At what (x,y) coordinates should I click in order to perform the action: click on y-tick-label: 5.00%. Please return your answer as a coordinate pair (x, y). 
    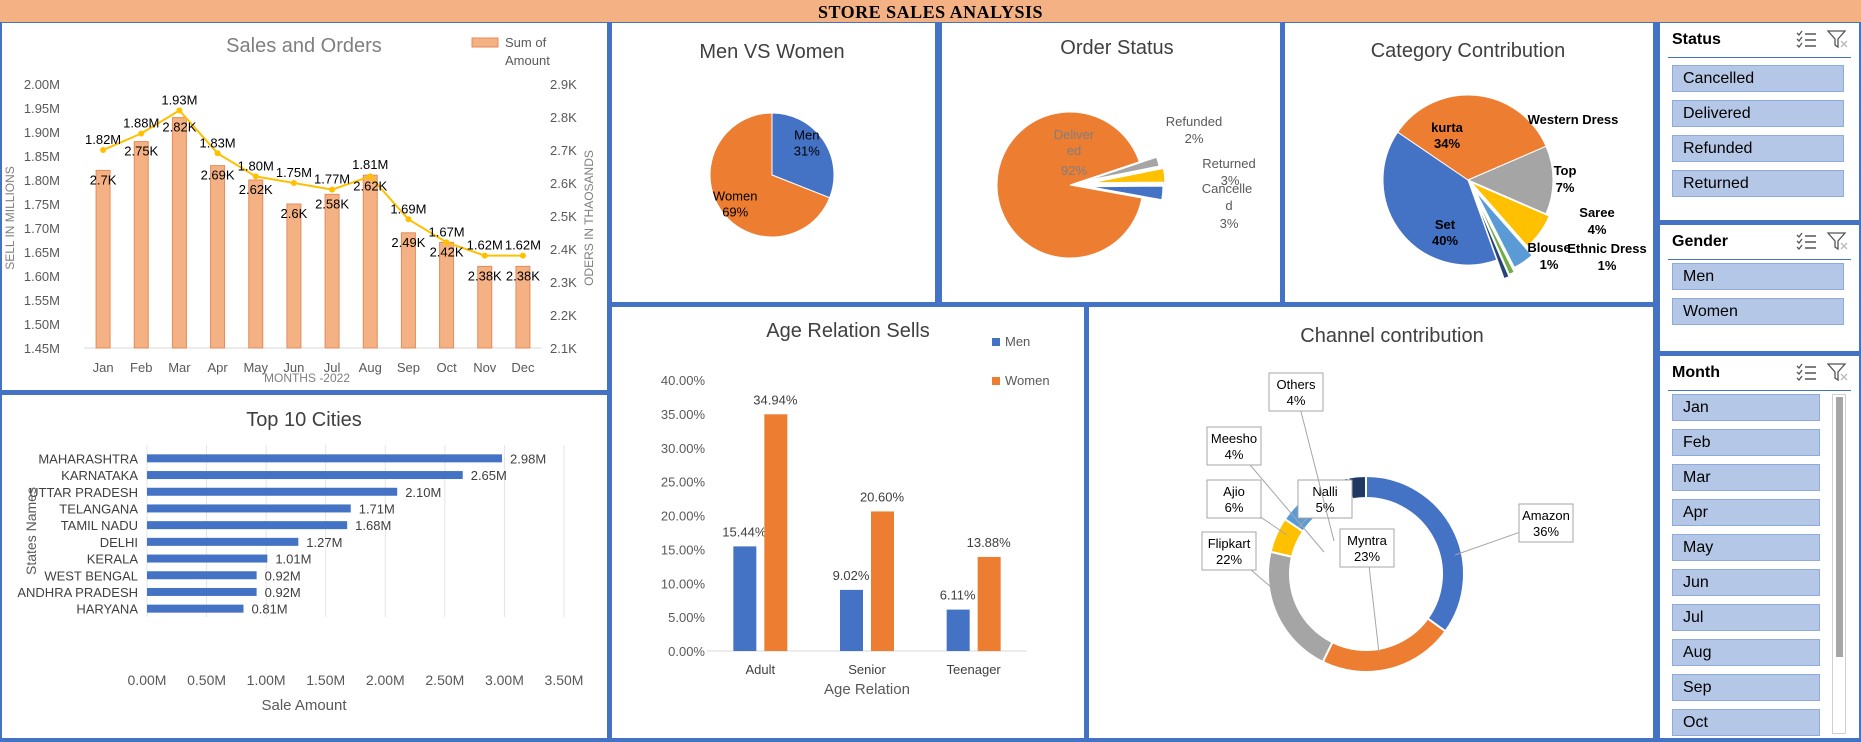
    Looking at the image, I should click on (686, 617).